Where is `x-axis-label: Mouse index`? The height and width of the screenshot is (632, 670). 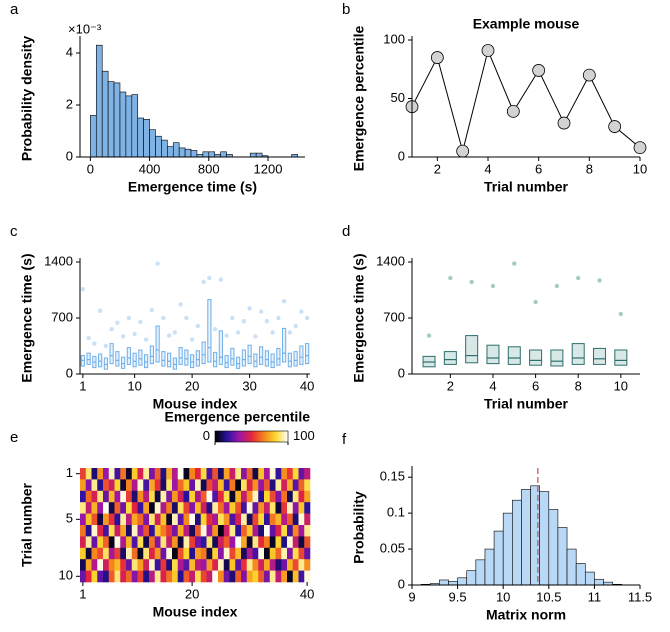 x-axis-label: Mouse index is located at coordinates (195, 404).